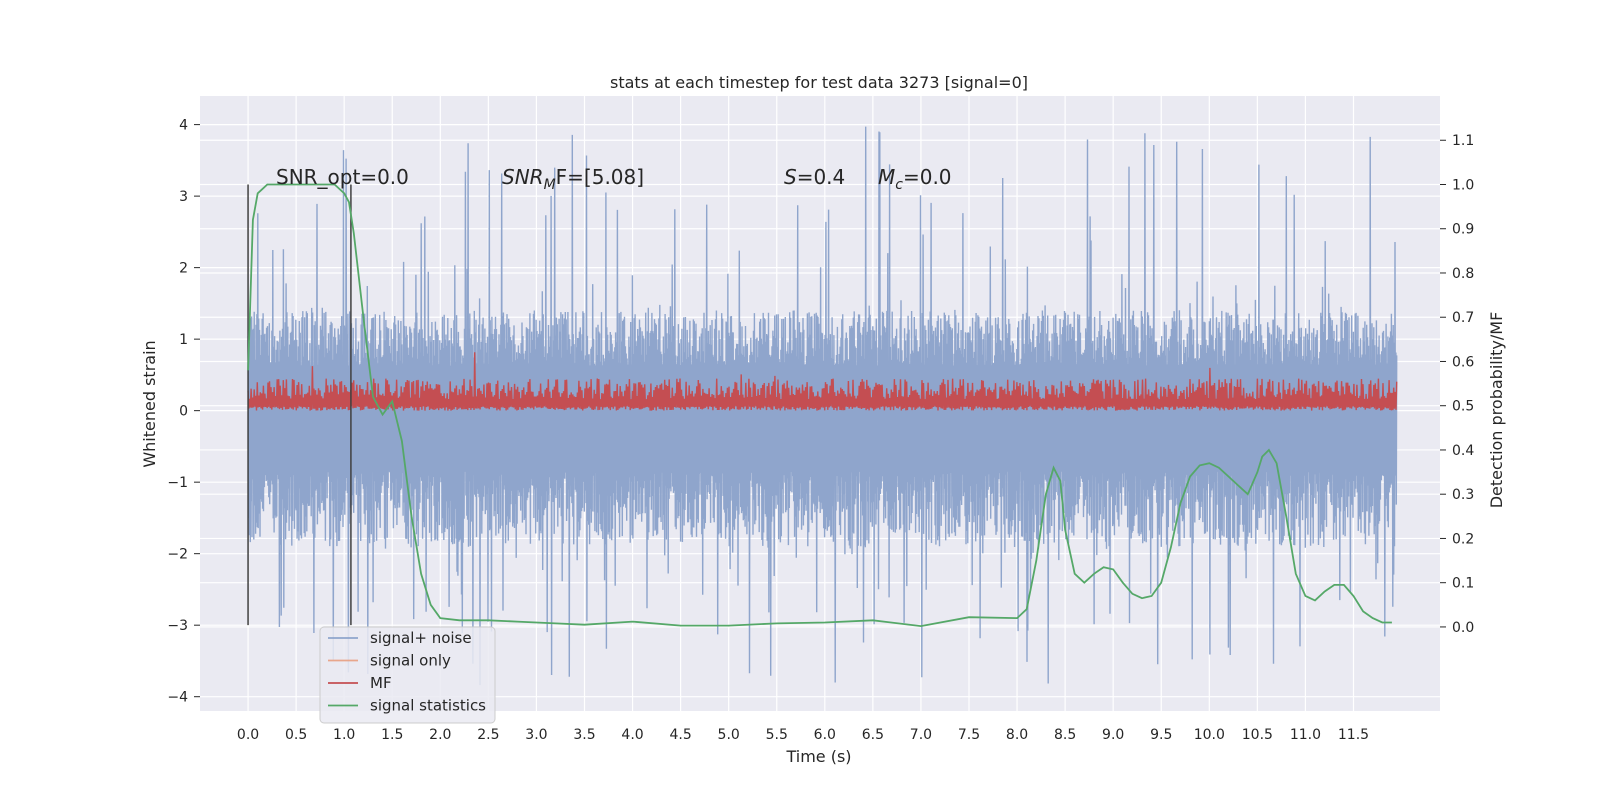 Image resolution: width=1600 pixels, height=800 pixels. What do you see at coordinates (177, 555) in the screenshot?
I see `left-y-tick-label: −2` at bounding box center [177, 555].